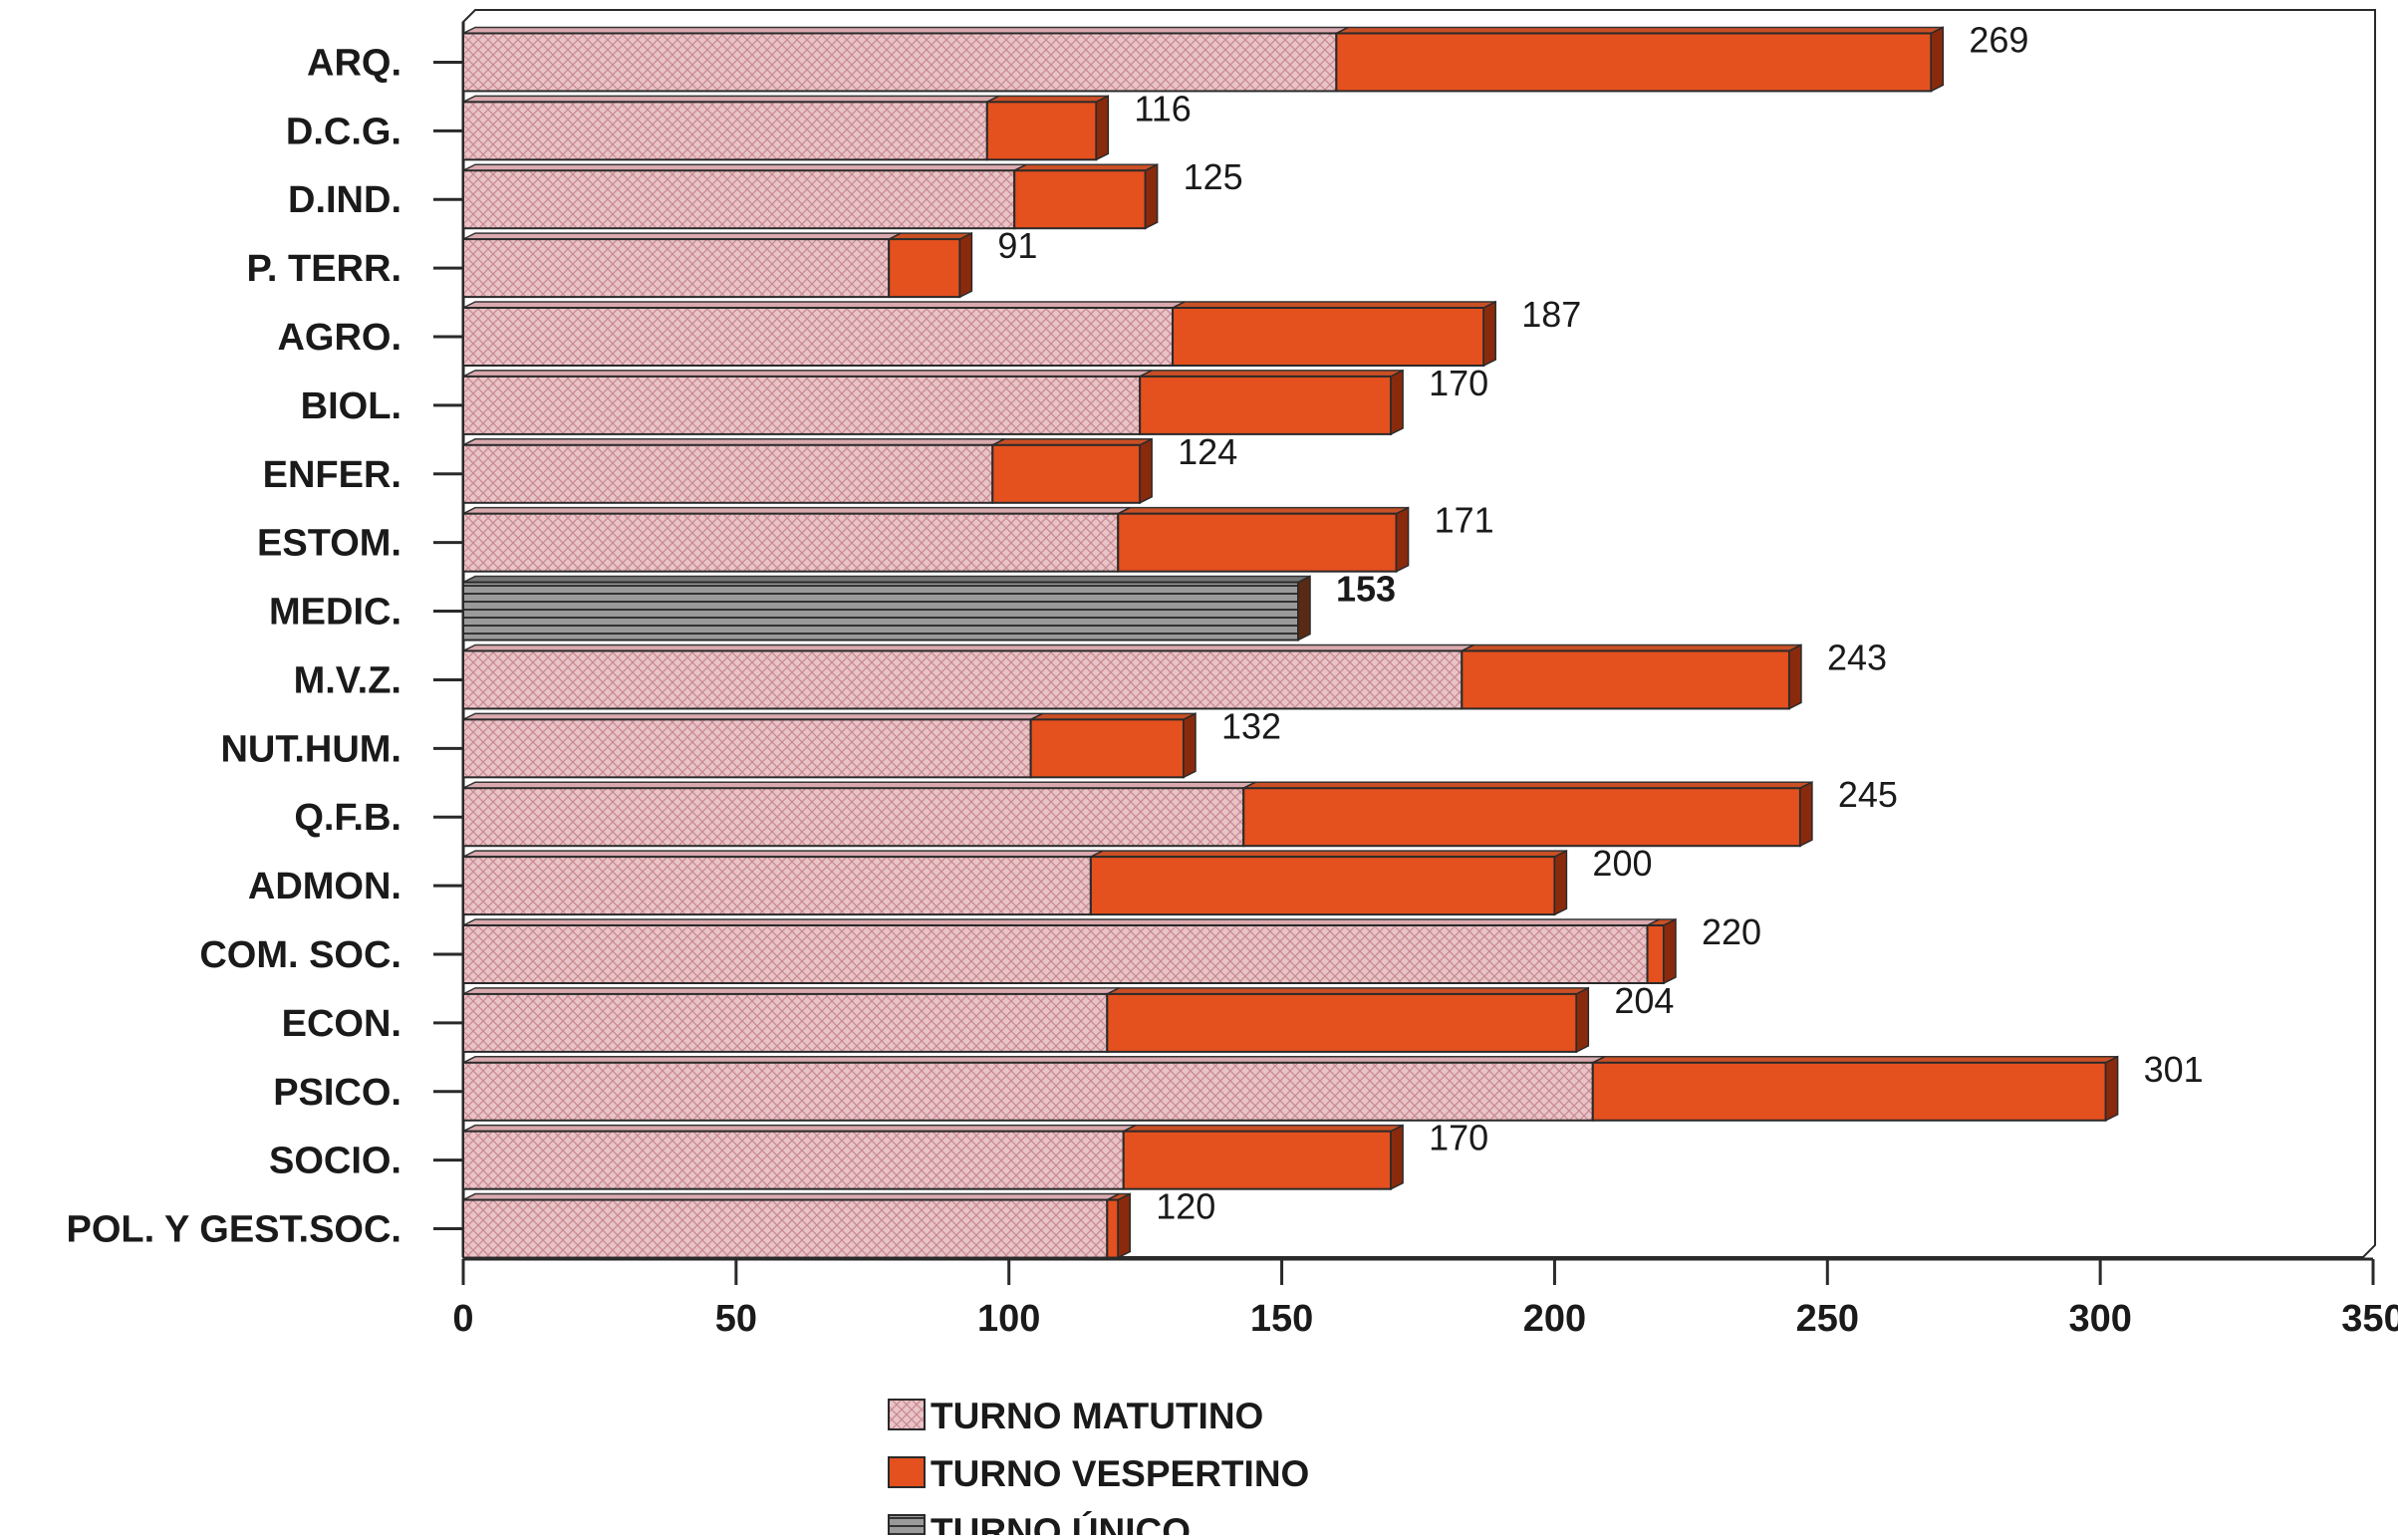 The image size is (2398, 1540). I want to click on value-label: 204, so click(1644, 1000).